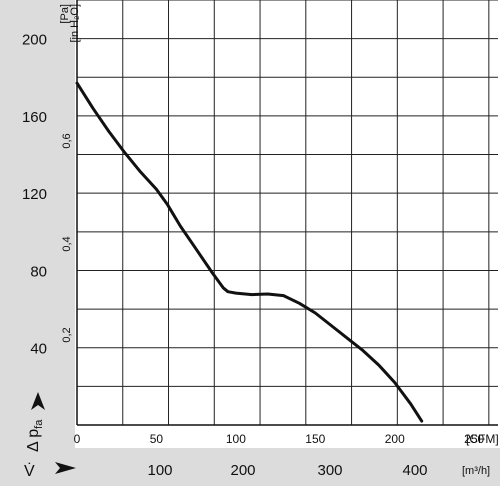  I want to click on pa-tick-label: 40, so click(38, 349).